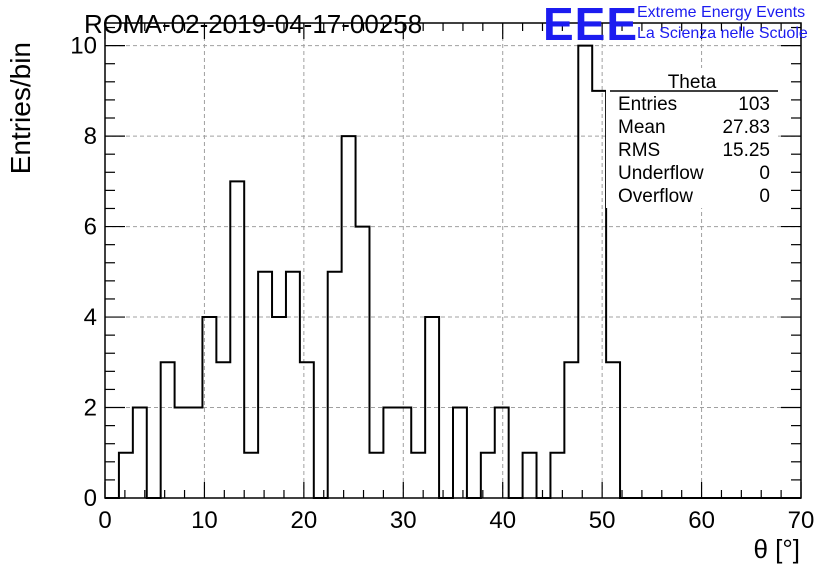 This screenshot has height=572, width=836. I want to click on x-tick-label: 70, so click(801, 520).